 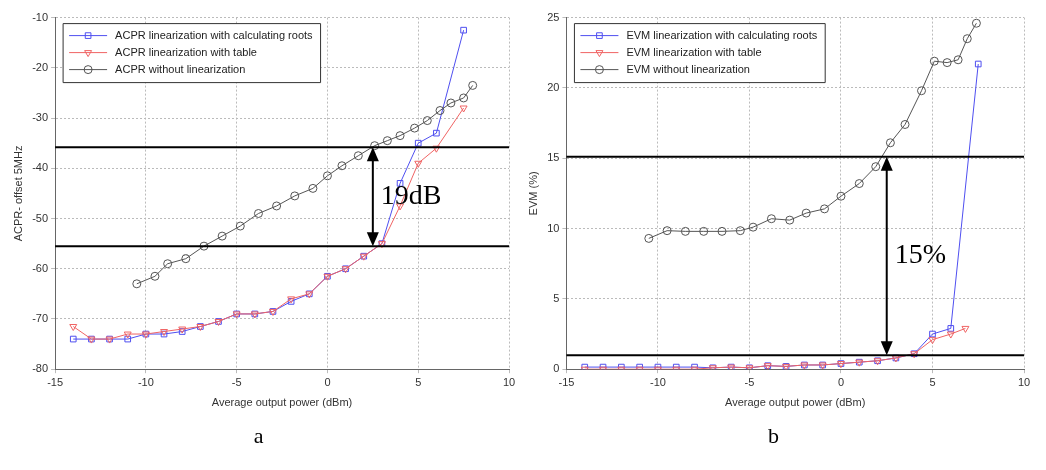 What do you see at coordinates (773, 435) in the screenshot?
I see `text: b` at bounding box center [773, 435].